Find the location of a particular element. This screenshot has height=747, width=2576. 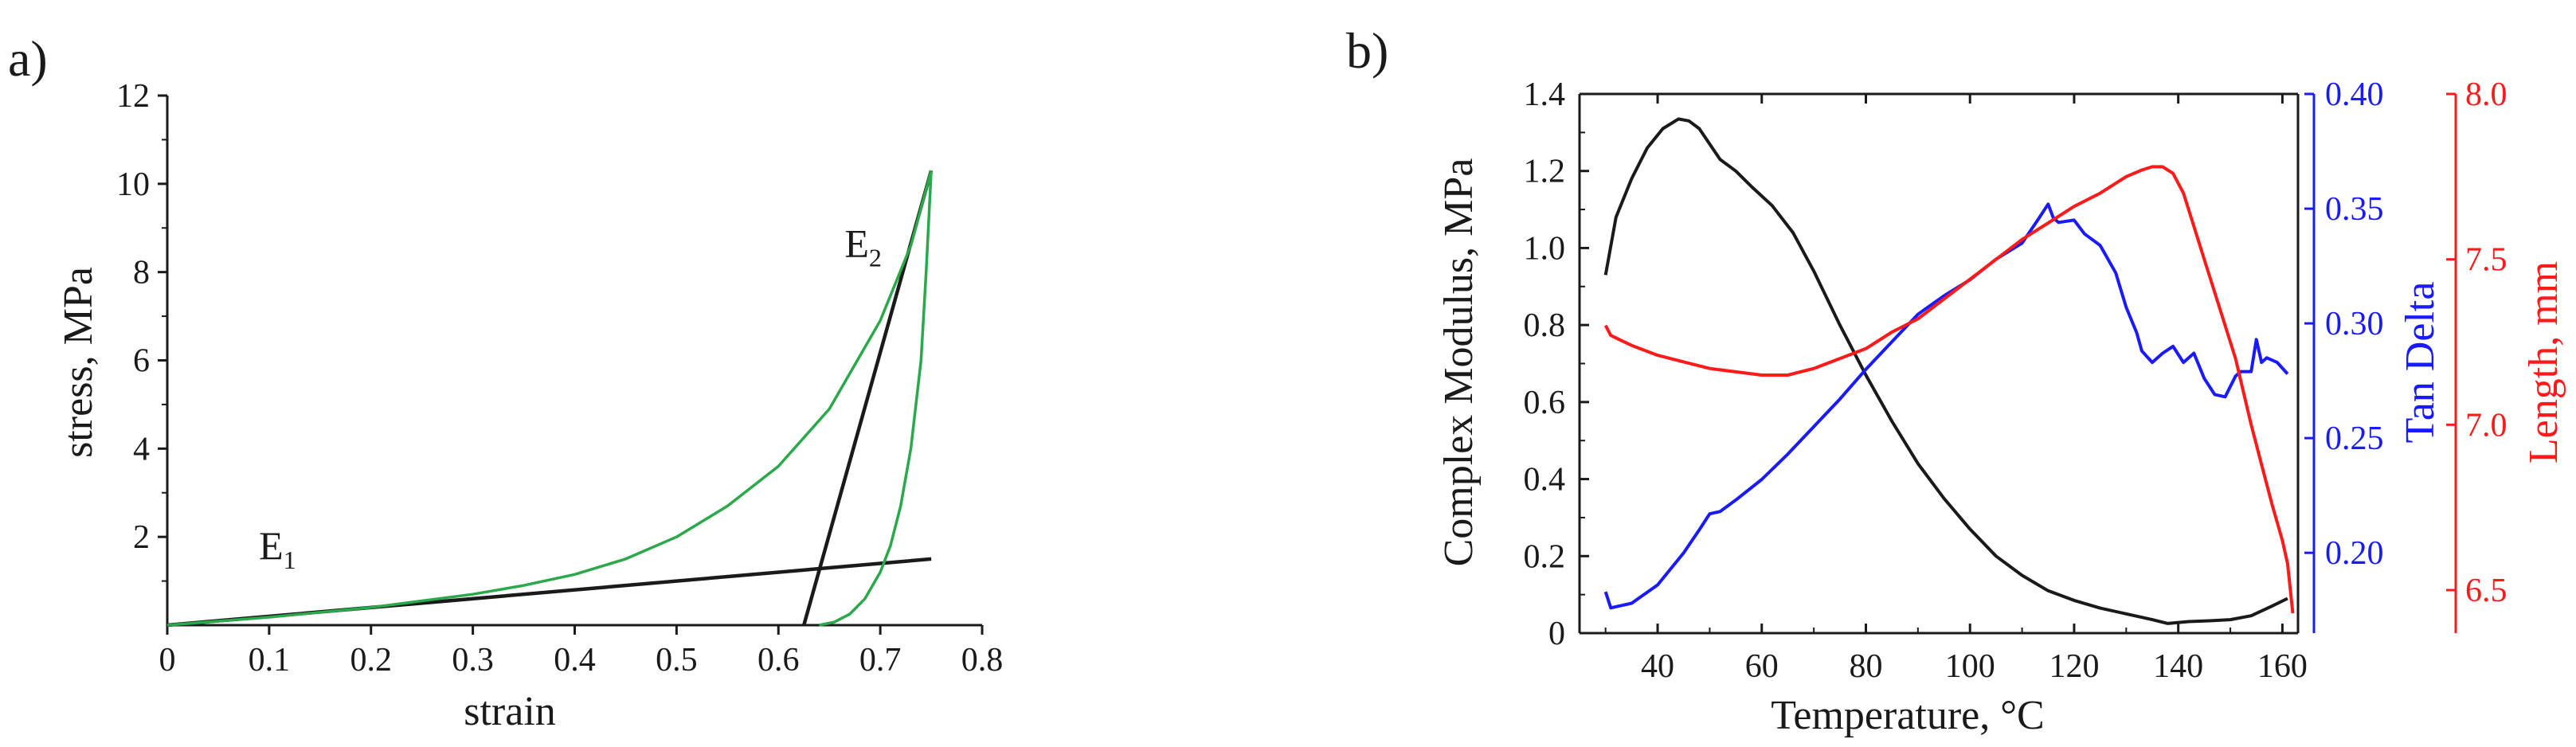

panel-a-annotation-sub: 2 is located at coordinates (875, 257).